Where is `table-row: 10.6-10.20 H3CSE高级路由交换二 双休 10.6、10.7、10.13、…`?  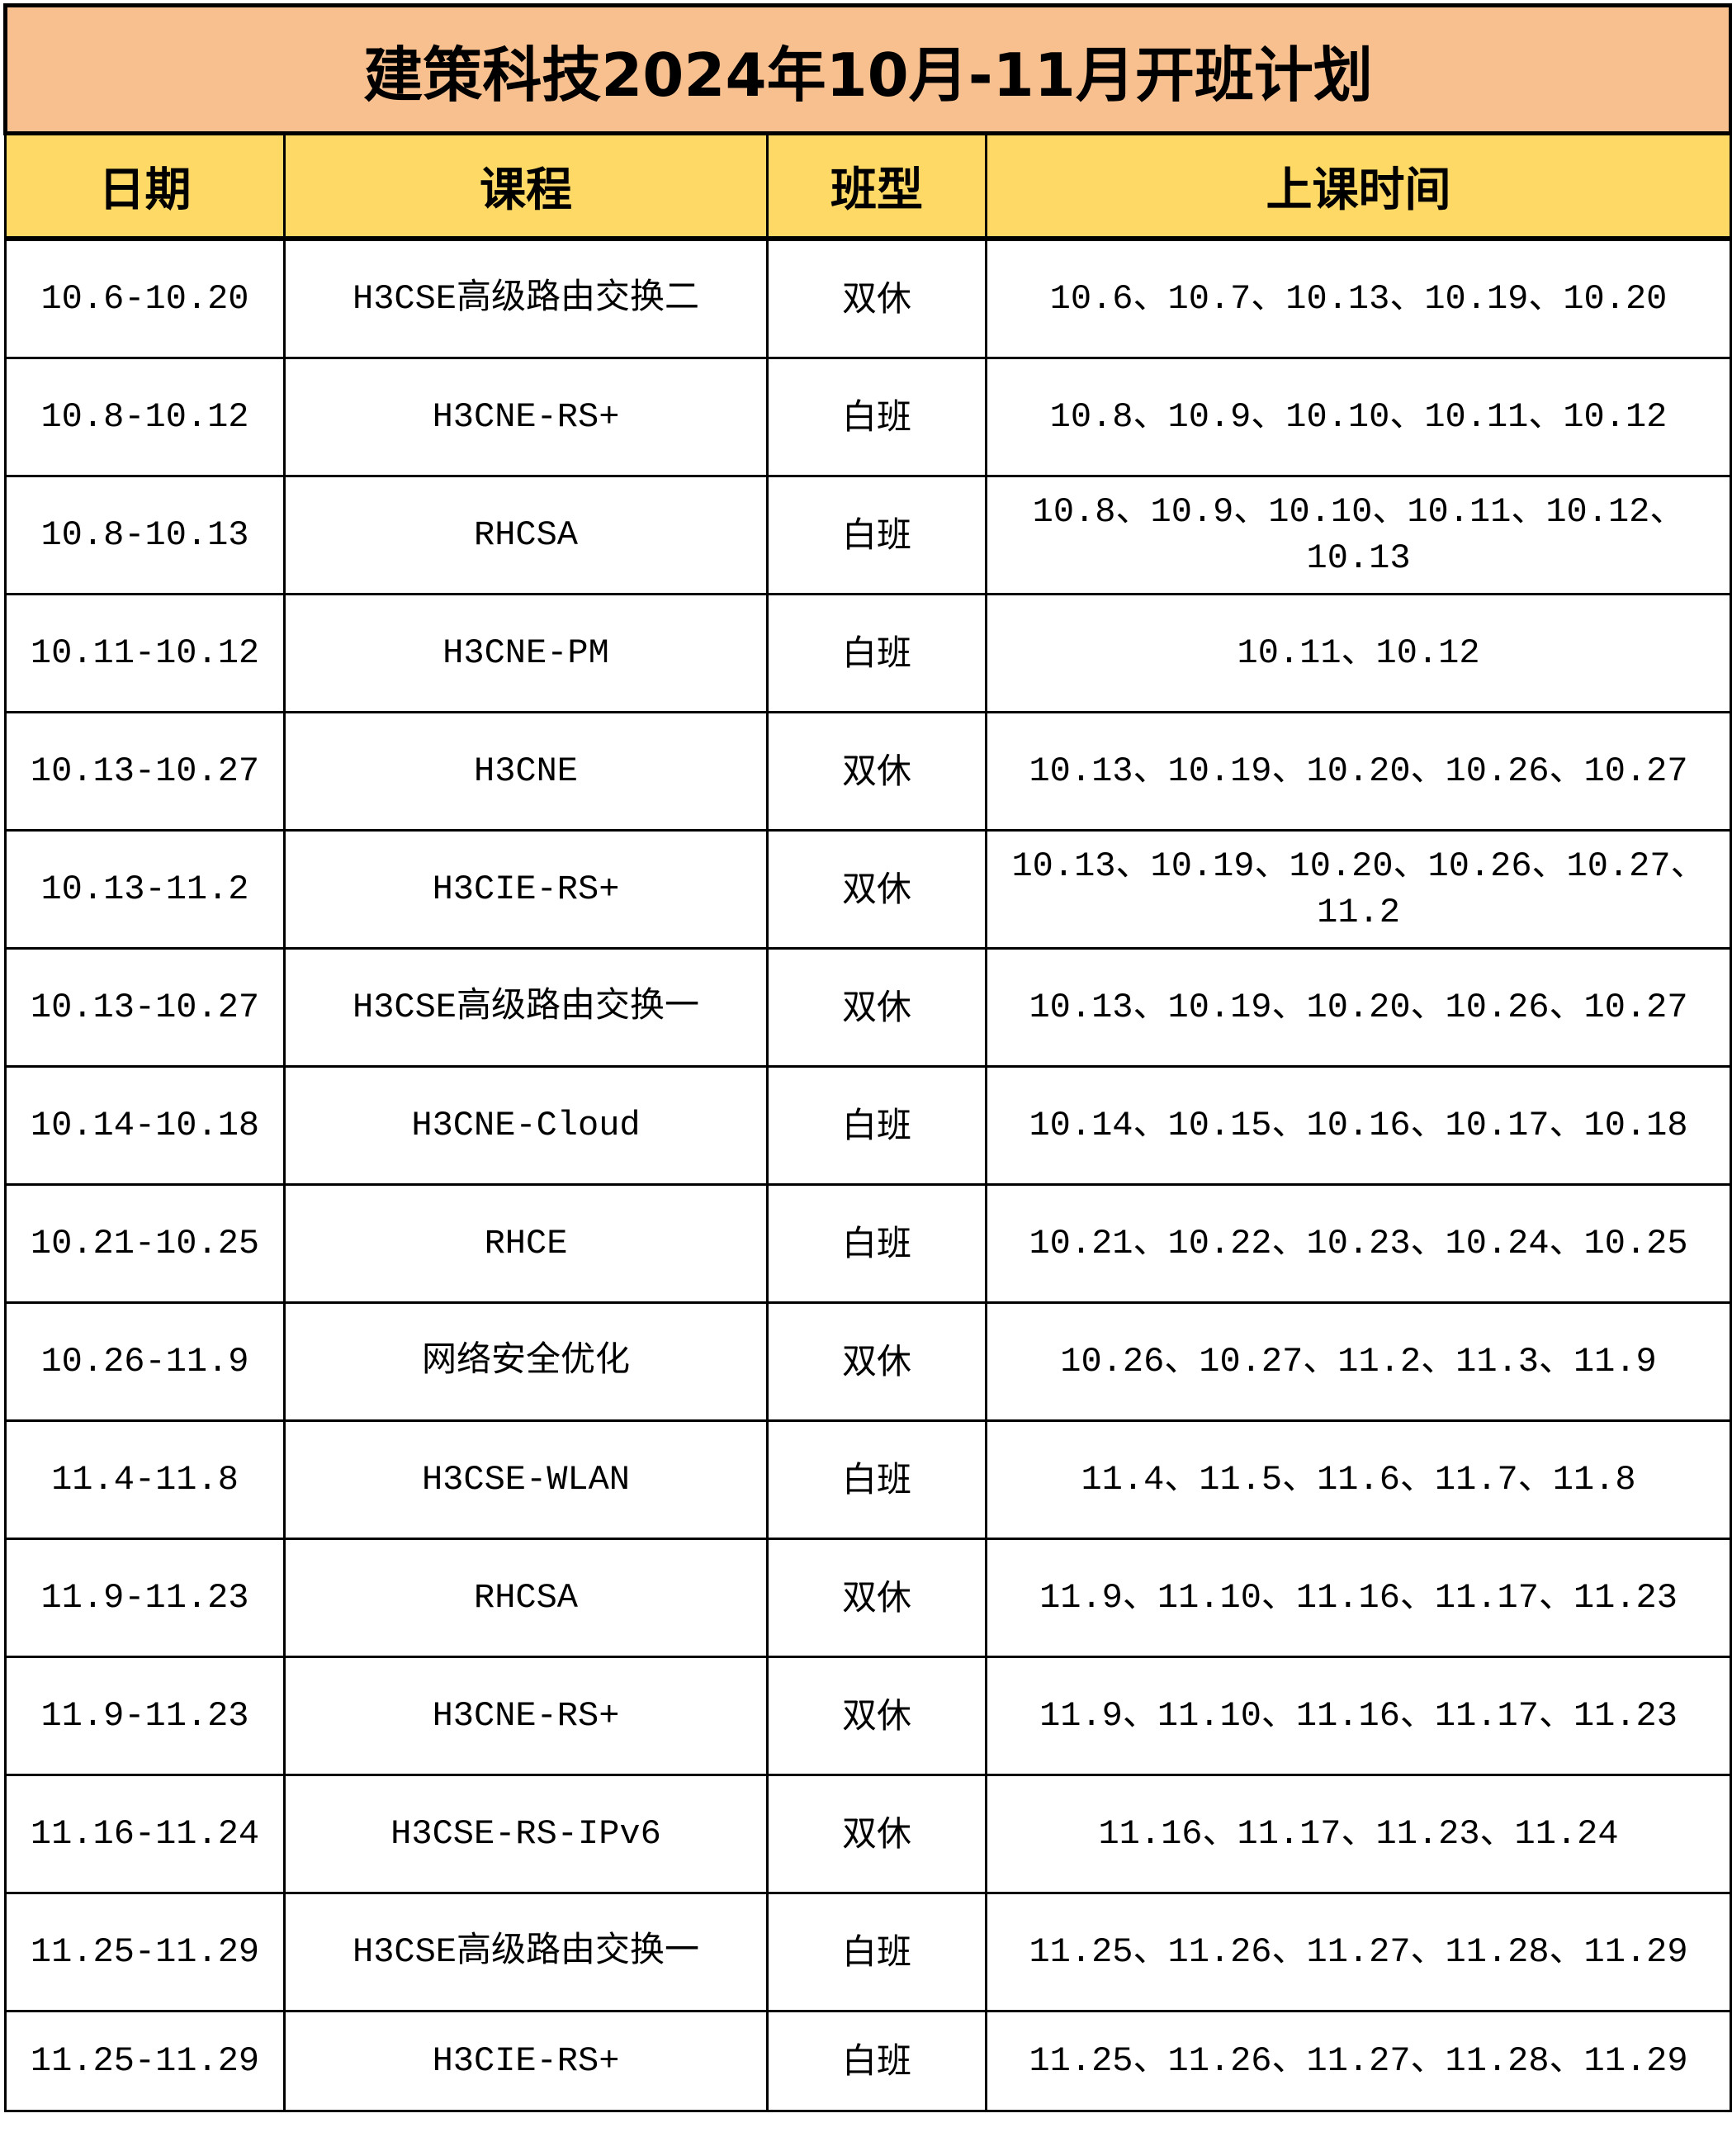 table-row: 10.6-10.20 H3CSE高级路由交换二 双休 10.6、10.7、10.13、… is located at coordinates (868, 298).